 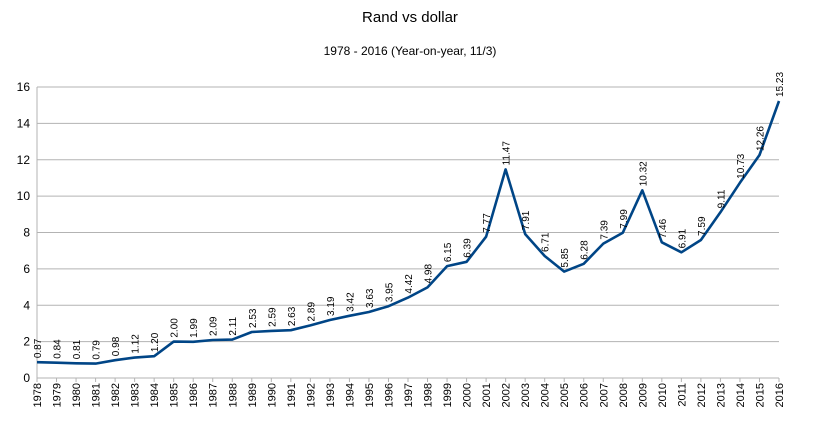 What do you see at coordinates (331, 306) in the screenshot?
I see `data-label: 3.19` at bounding box center [331, 306].